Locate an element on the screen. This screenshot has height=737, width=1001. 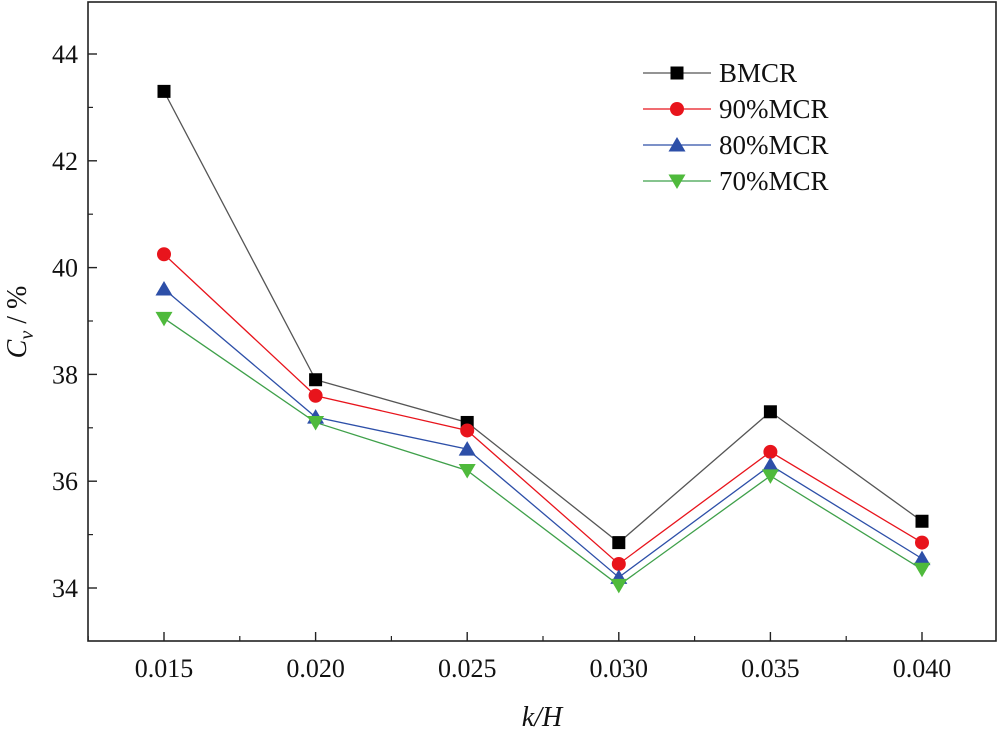
y-tick-label: 40 is located at coordinates (65, 268).